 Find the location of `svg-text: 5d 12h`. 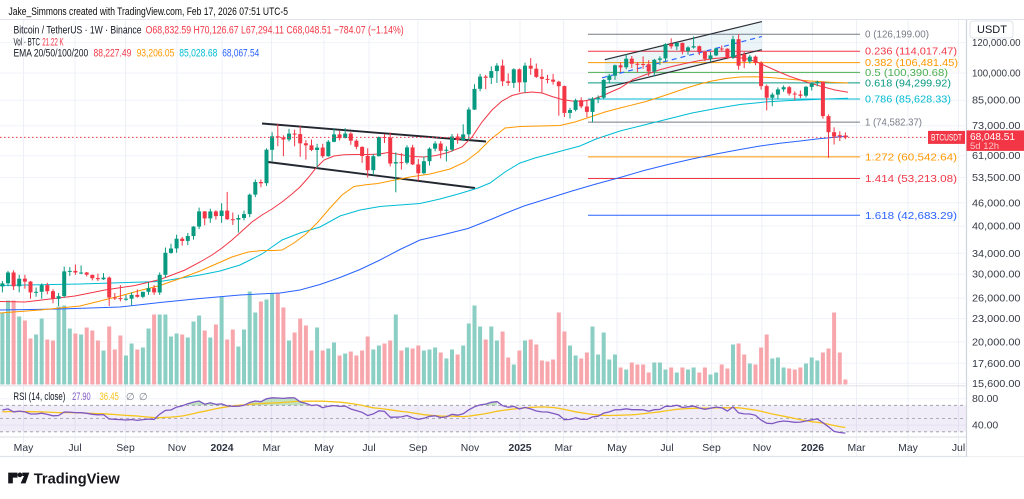

svg-text: 5d 12h is located at coordinates (984, 146).